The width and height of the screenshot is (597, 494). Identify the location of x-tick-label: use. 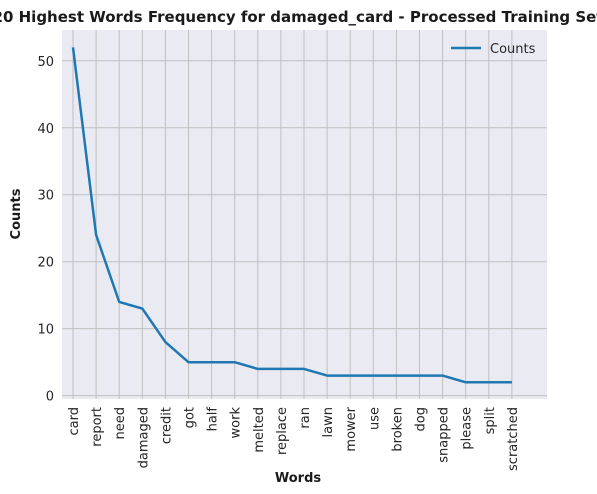
(374, 418).